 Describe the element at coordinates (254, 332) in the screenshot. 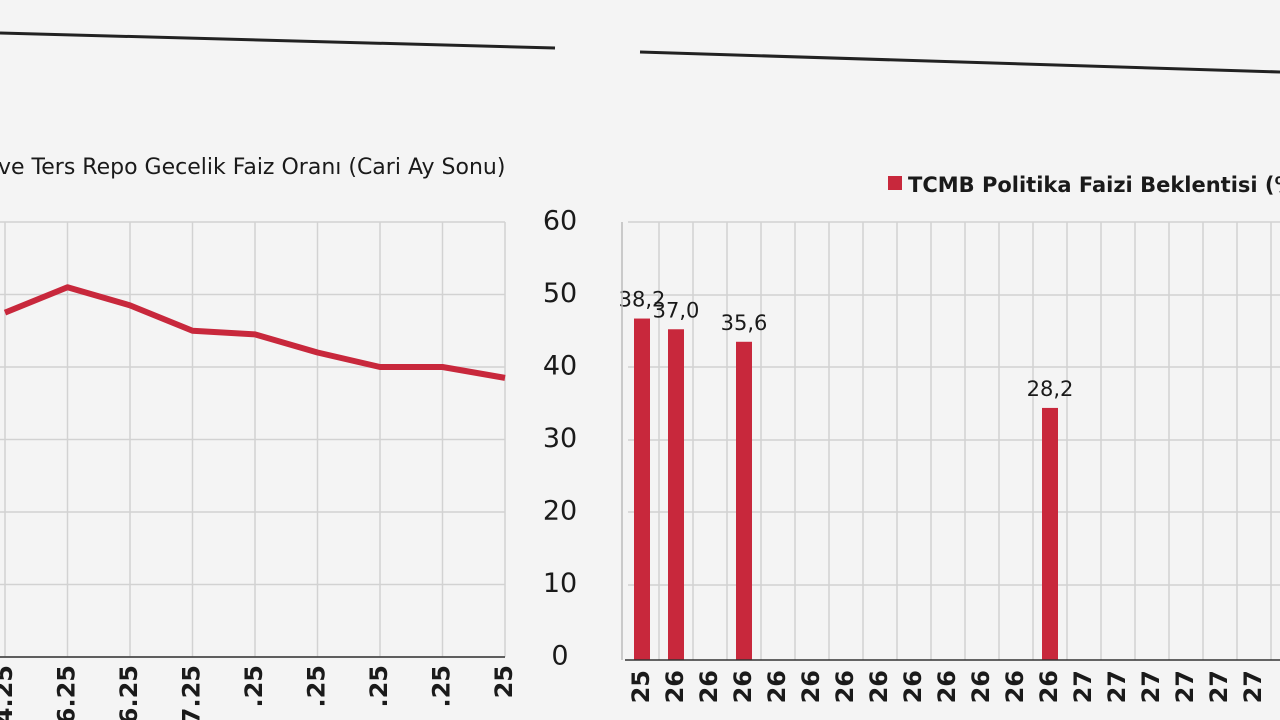

I see `line-series` at that location.